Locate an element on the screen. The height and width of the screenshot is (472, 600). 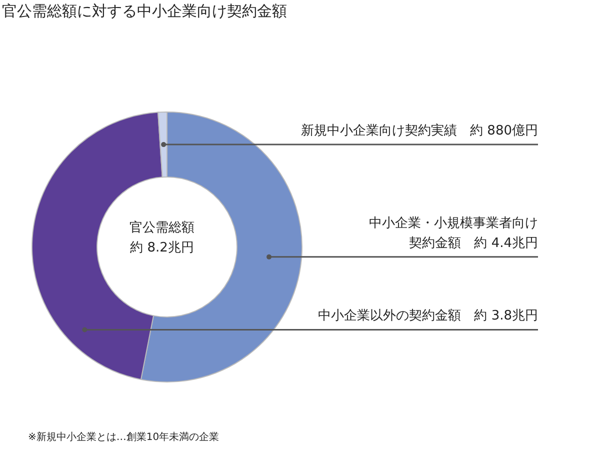
text: 官公需総額 is located at coordinates (162, 228).